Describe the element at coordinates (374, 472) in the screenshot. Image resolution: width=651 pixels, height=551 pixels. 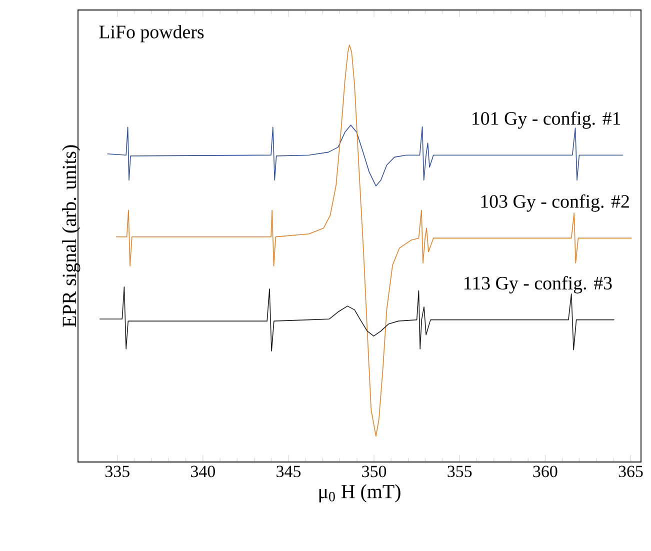
I see `x-tick-label: 350` at that location.